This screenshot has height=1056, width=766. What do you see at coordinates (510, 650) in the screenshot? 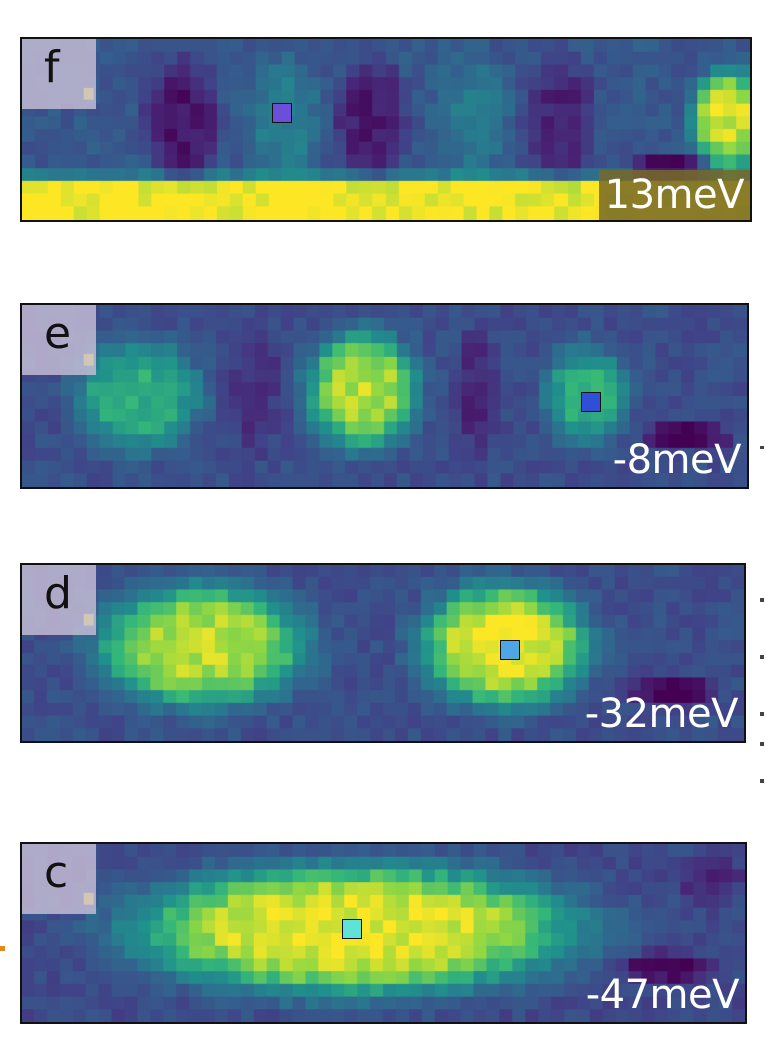
I see `energy-marker-d` at bounding box center [510, 650].